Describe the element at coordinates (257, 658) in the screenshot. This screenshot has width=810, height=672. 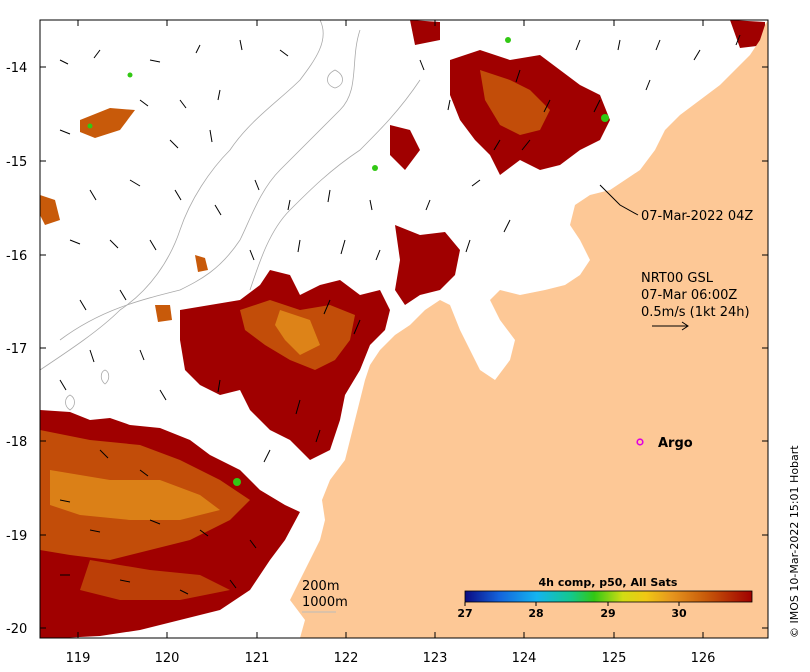
I see `x-tick-label: 121` at that location.